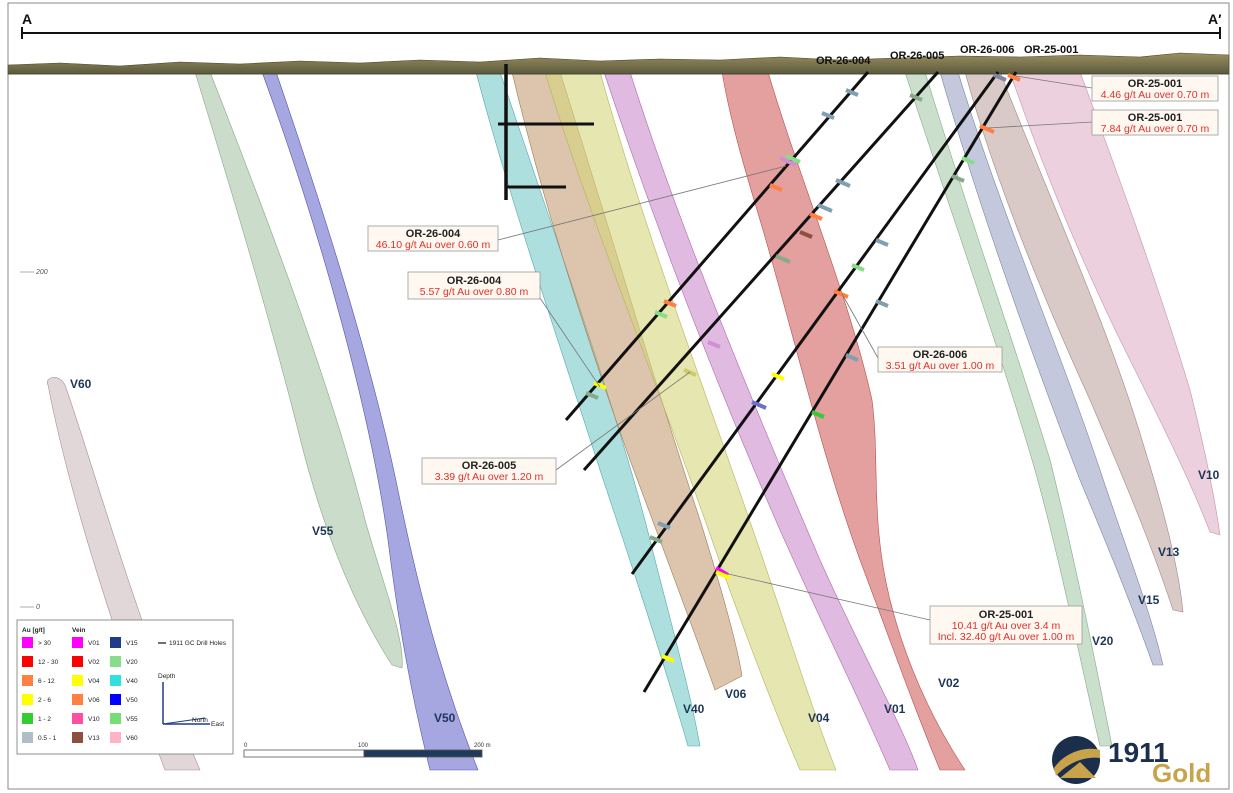 The height and width of the screenshot is (793, 1233). Describe the element at coordinates (86, 690) in the screenshot. I see `legend-vein-col1: V01 V02 V04 V06 V10 V13` at that location.